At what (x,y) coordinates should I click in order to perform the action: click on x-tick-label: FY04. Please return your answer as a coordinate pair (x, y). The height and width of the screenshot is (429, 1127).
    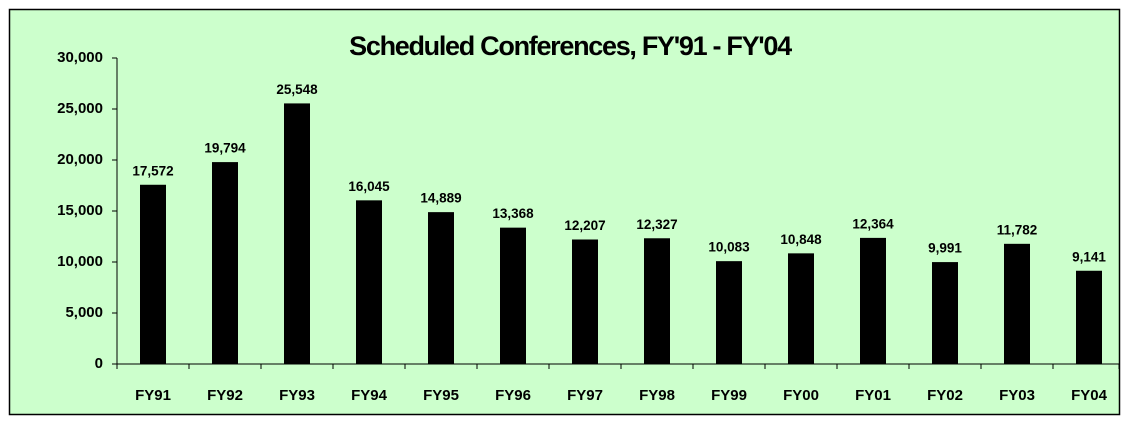
    Looking at the image, I should click on (1089, 395).